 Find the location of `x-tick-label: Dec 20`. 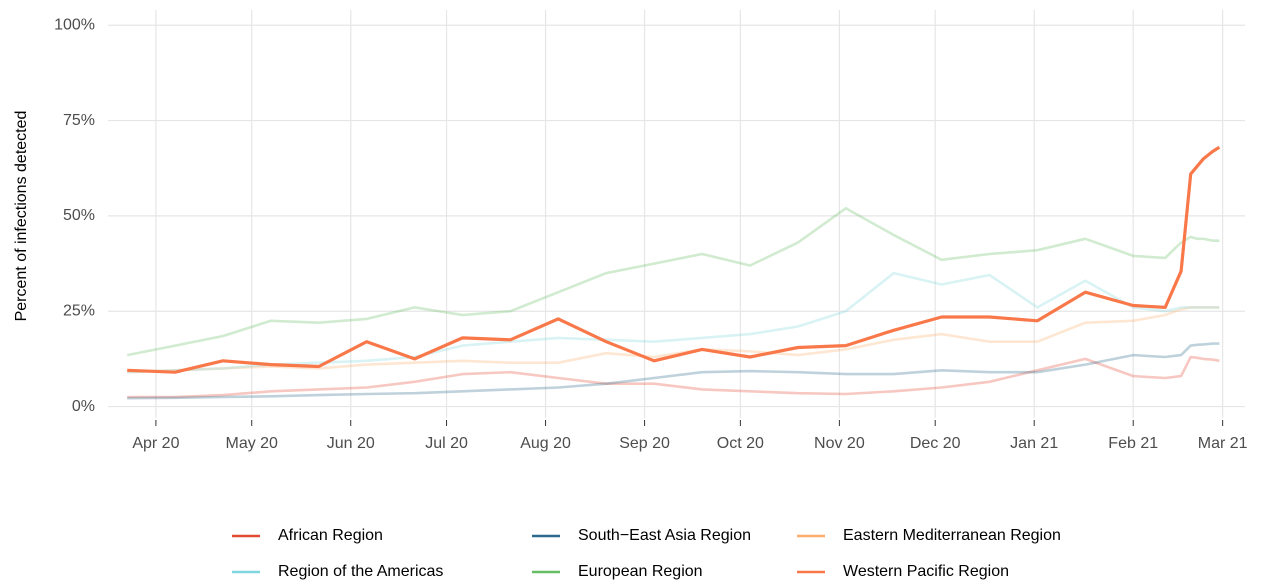

x-tick-label: Dec 20 is located at coordinates (935, 443).